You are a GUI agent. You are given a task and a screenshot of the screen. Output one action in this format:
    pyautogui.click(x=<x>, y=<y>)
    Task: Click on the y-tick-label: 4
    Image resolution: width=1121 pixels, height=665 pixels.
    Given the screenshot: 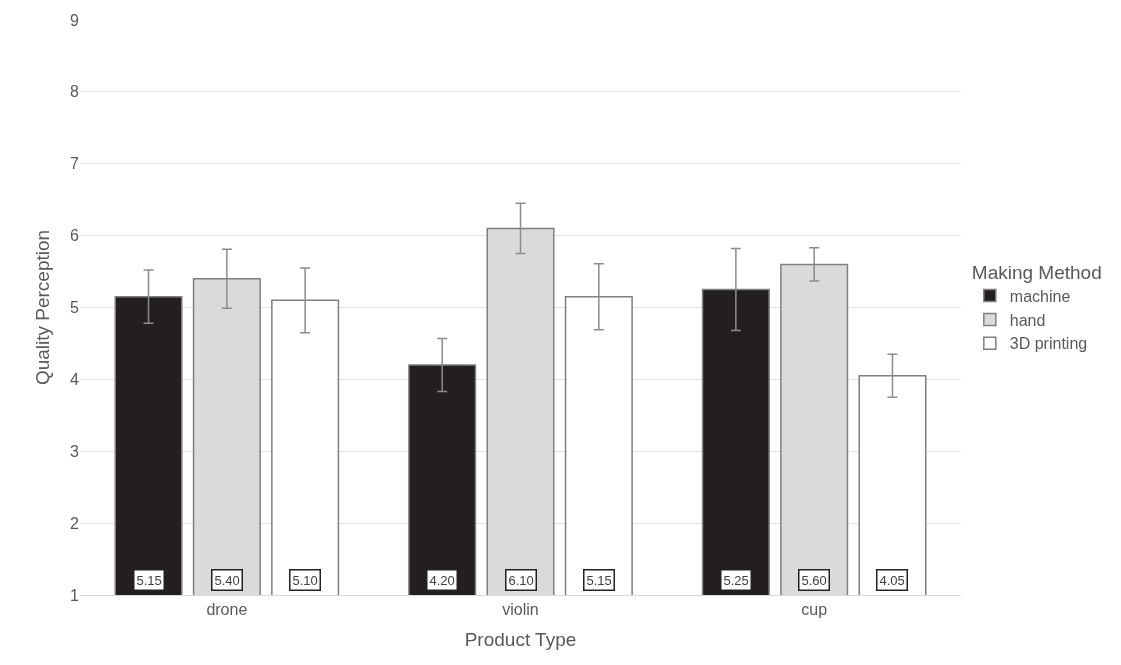 What is the action you would take?
    pyautogui.click(x=75, y=379)
    